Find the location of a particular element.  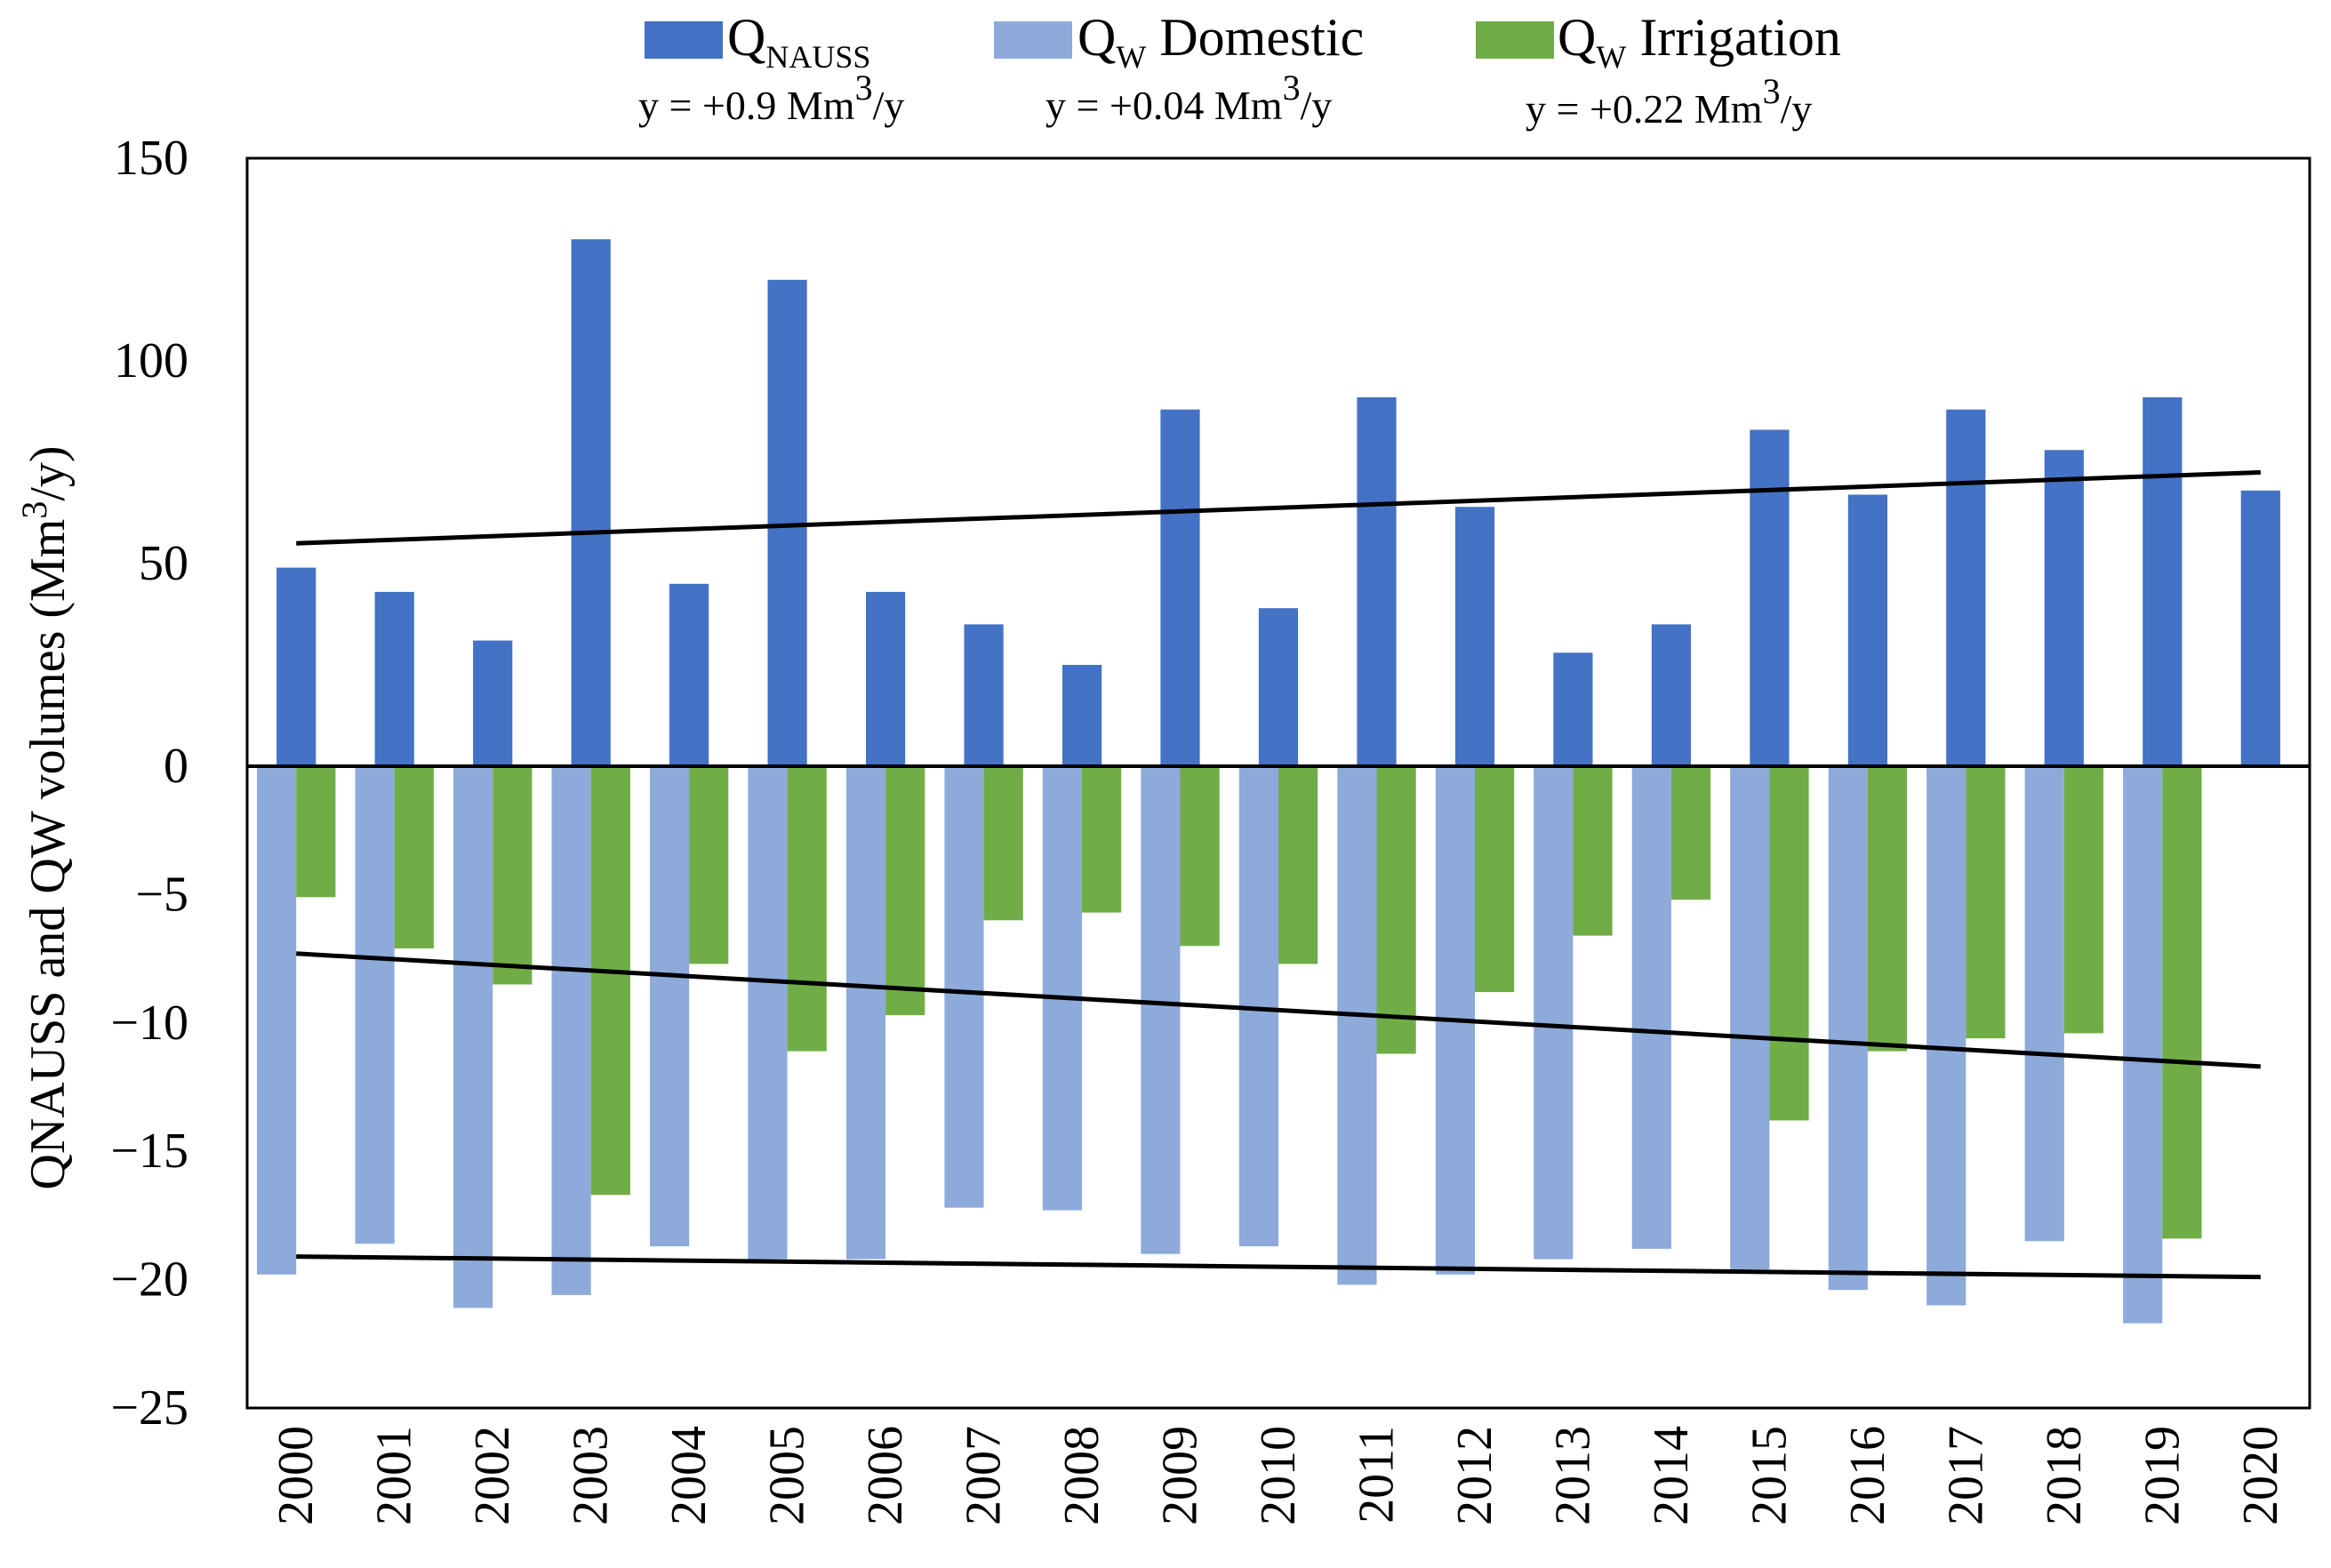

bar-qw-irrigation-2016 is located at coordinates (1887, 909).